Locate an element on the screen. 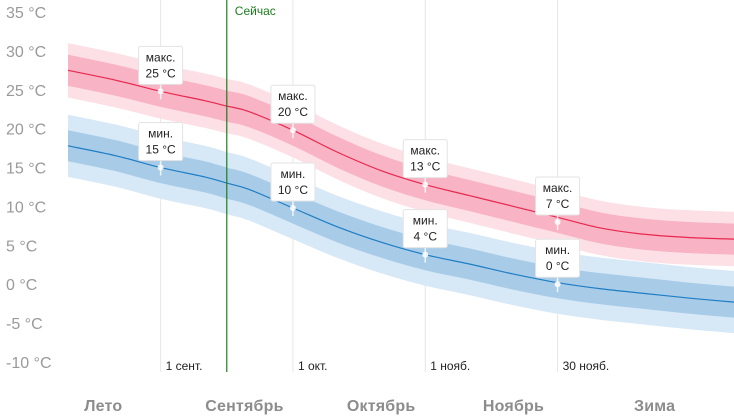 The height and width of the screenshot is (417, 734). now-label: Сейчас is located at coordinates (255, 11).